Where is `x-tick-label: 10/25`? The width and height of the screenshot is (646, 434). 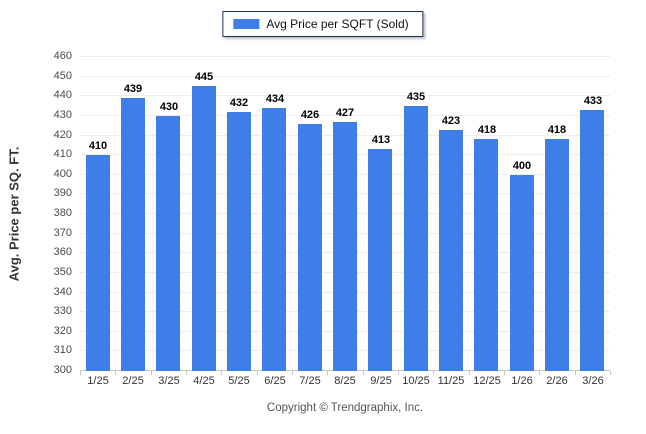 x-tick-label: 10/25 is located at coordinates (416, 381).